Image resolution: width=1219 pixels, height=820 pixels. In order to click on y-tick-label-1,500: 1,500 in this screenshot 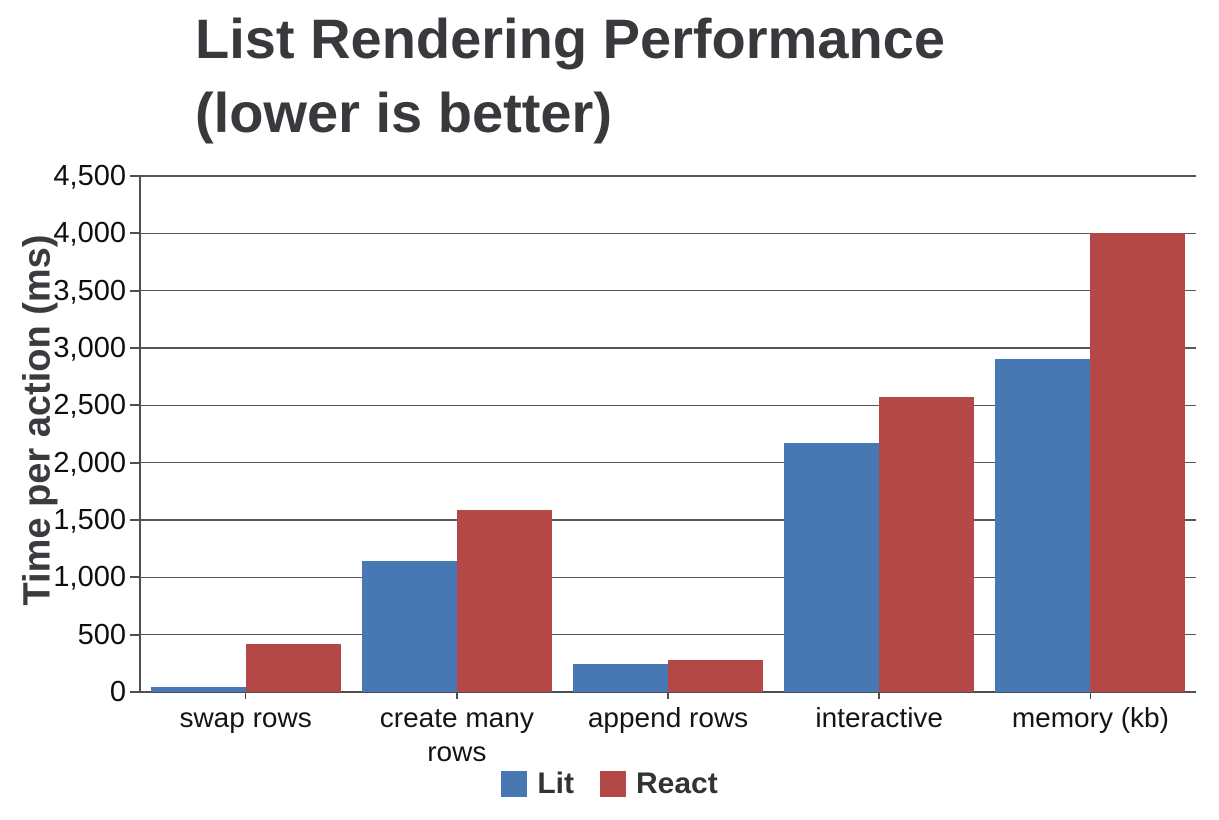, I will do `click(89, 520)`.